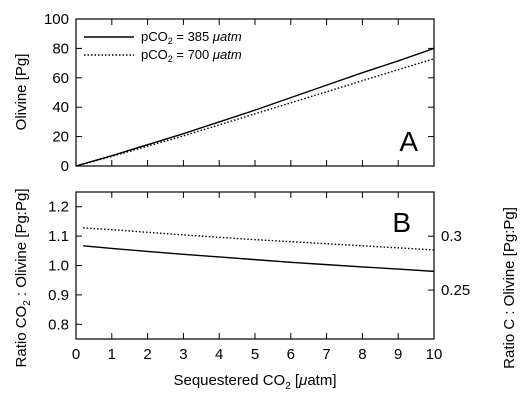 This screenshot has height=394, width=526. What do you see at coordinates (255, 354) in the screenshot?
I see `panelB-x-tick-label: 5` at bounding box center [255, 354].